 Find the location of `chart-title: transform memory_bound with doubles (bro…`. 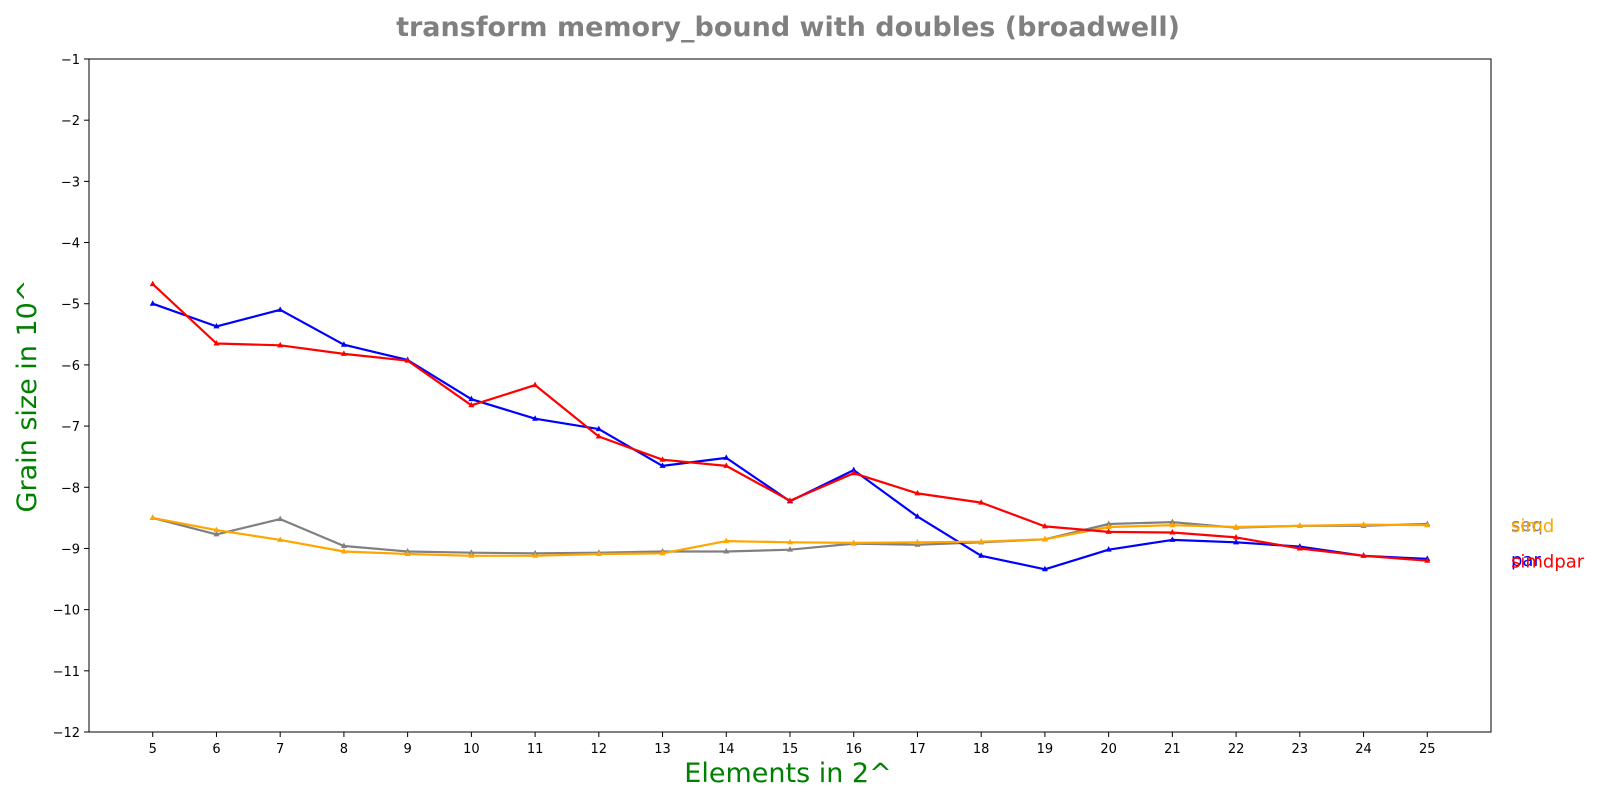

chart-title: transform memory_bound with doubles (bro… is located at coordinates (788, 27).